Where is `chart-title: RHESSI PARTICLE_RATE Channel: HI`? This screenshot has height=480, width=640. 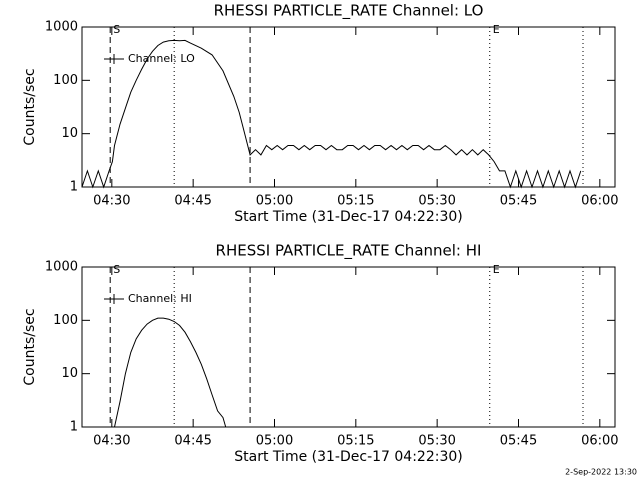 chart-title: RHESSI PARTICLE_RATE Channel: HI is located at coordinates (349, 251).